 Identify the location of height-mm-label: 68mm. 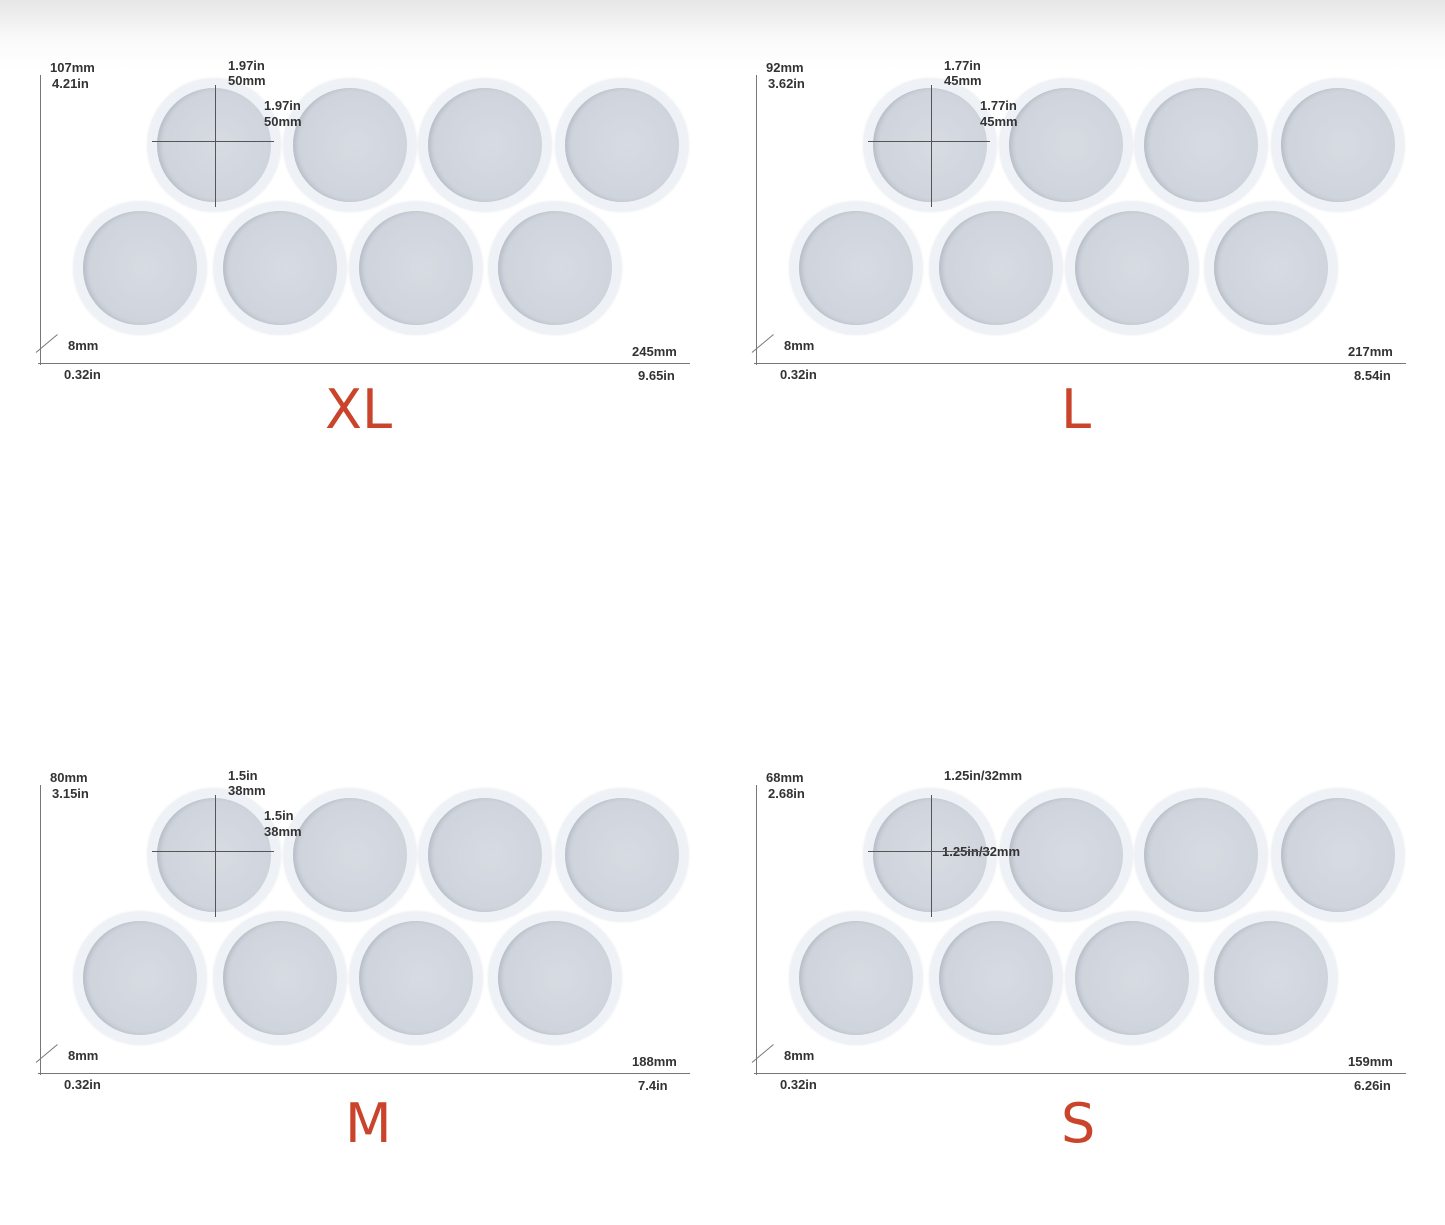
(785, 777).